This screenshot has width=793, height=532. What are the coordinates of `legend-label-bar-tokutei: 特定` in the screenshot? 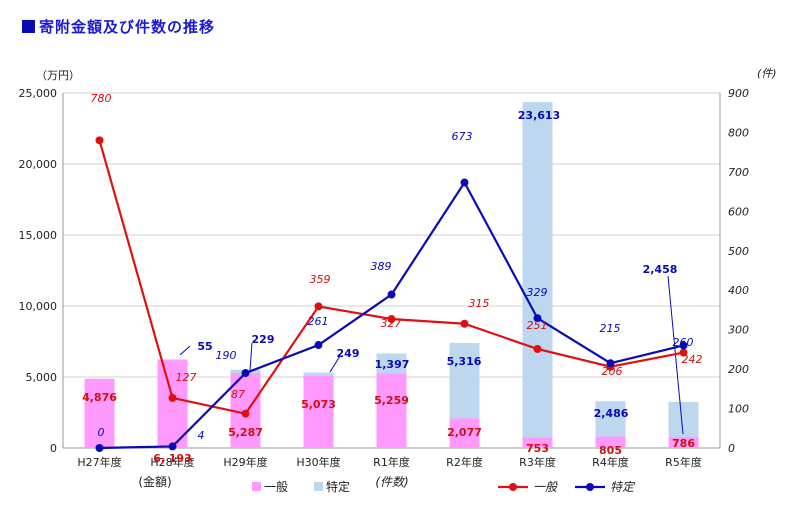 It's located at (338, 486).